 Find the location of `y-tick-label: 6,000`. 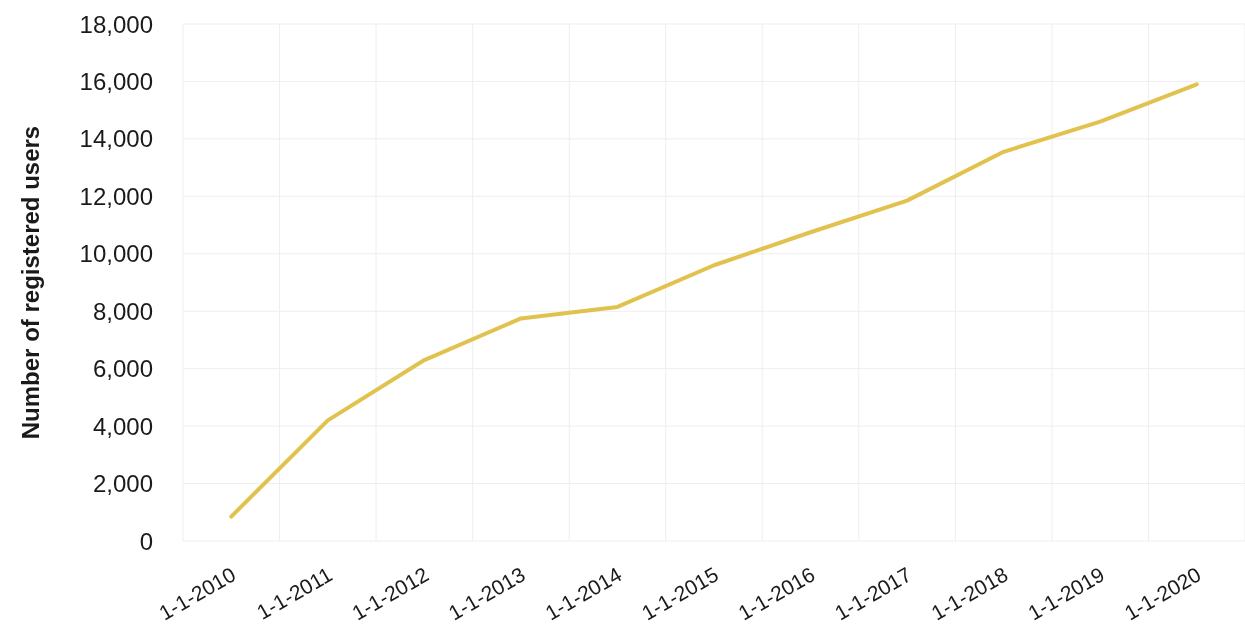

y-tick-label: 6,000 is located at coordinates (122, 369).